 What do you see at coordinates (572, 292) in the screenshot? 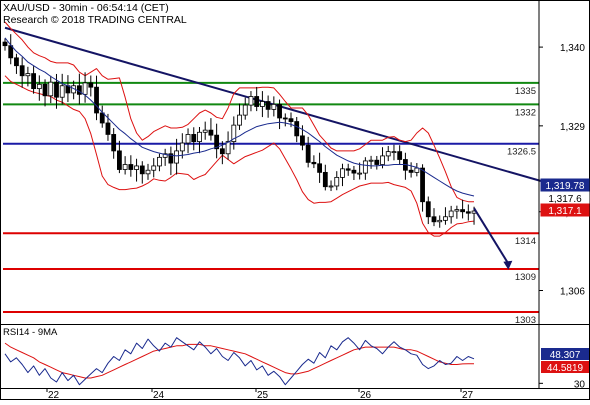
I see `y-tick-label: 1,306` at bounding box center [572, 292].